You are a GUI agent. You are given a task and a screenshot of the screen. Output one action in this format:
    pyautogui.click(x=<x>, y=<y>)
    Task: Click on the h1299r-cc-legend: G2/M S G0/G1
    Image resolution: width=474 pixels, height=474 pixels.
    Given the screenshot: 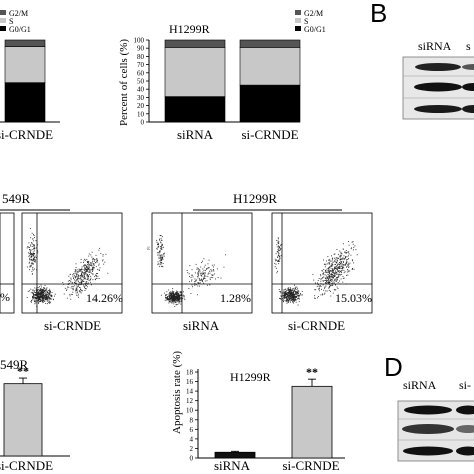 What is the action you would take?
    pyautogui.click(x=310, y=21)
    